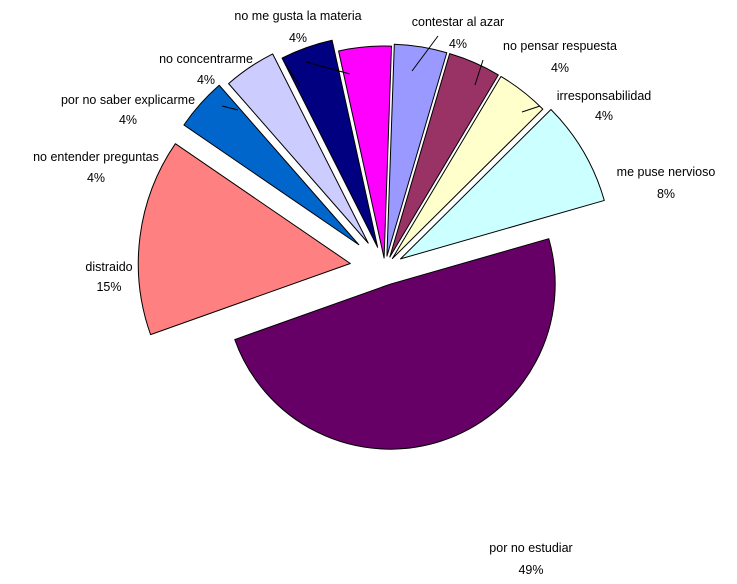 The width and height of the screenshot is (737, 584). I want to click on slice-category-label: me puse nervioso, so click(666, 172).